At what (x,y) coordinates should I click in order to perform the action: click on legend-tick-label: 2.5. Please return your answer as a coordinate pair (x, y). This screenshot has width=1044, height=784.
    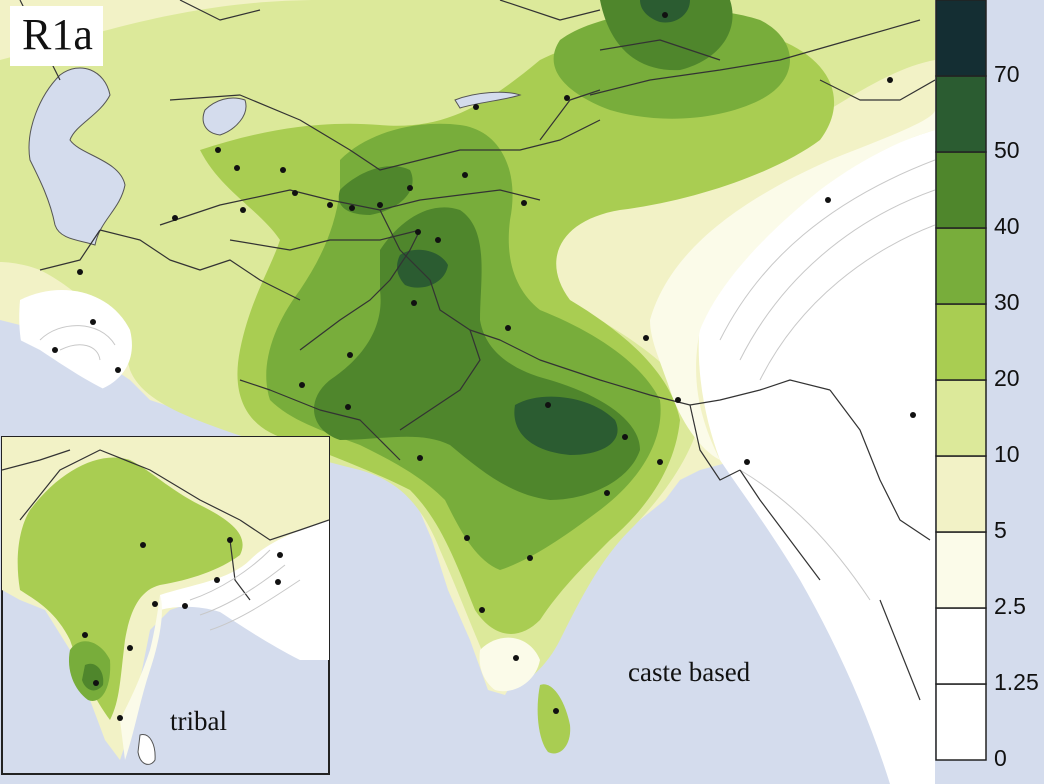
    Looking at the image, I should click on (1010, 606).